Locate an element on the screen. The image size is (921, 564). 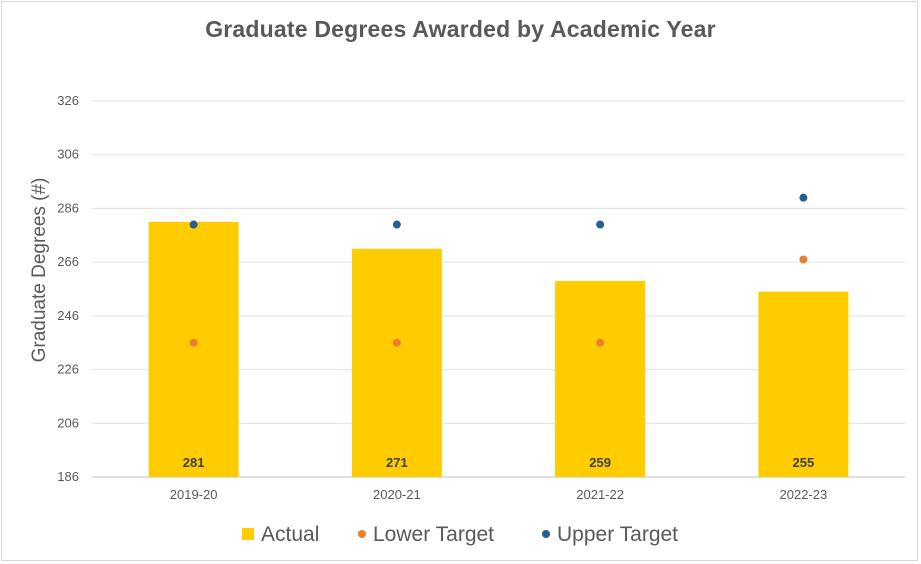
bar-data-label: 271 is located at coordinates (397, 462).